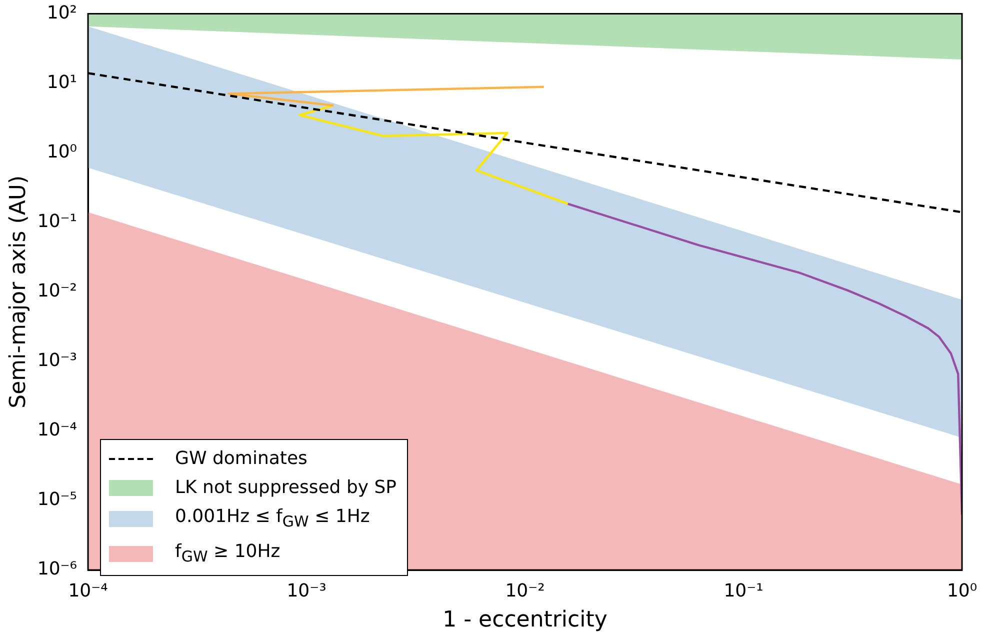 This screenshot has width=986, height=640. I want to click on x-tick-label: 10⁻², so click(525, 591).